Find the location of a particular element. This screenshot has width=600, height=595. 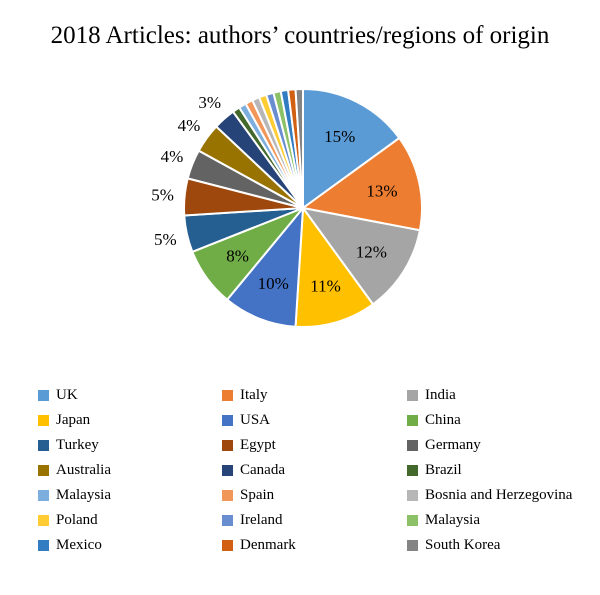

legend-item-germany: Germany is located at coordinates (497, 445).